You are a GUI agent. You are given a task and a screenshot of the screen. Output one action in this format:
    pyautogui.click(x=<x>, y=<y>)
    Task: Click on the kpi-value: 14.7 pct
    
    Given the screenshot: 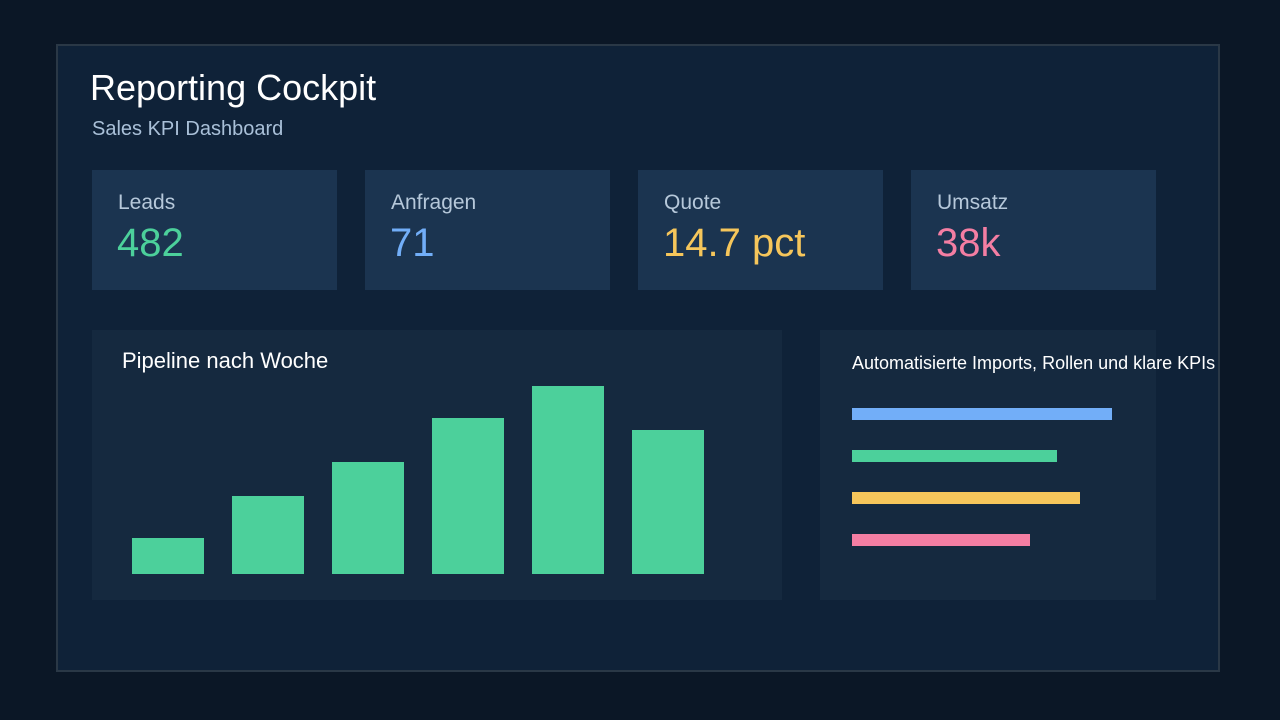 What is the action you would take?
    pyautogui.click(x=734, y=243)
    